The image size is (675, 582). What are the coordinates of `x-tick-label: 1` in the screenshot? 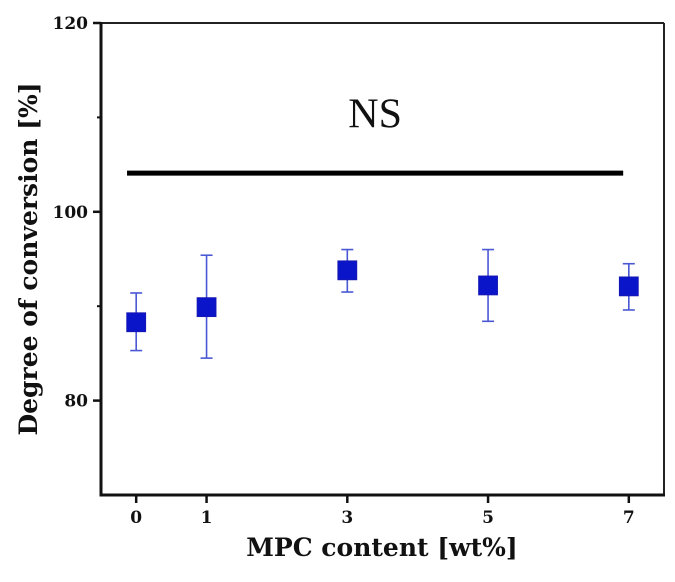 It's located at (207, 518).